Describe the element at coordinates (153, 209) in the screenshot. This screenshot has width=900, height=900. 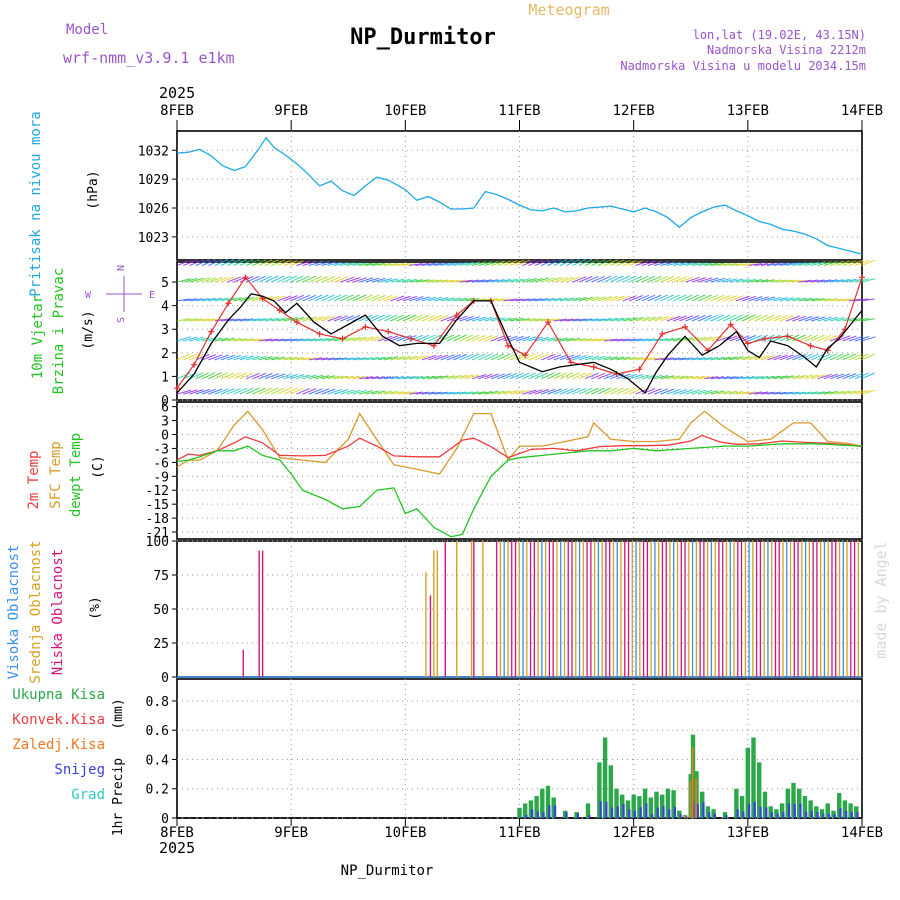
I see `y-tick-label: 1026` at that location.